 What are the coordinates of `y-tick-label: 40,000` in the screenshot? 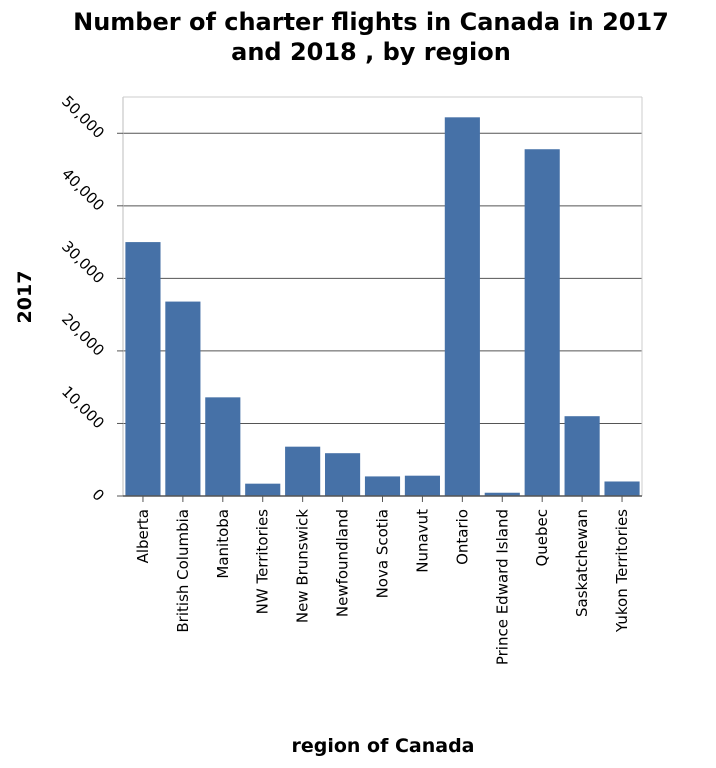 It's located at (83, 190).